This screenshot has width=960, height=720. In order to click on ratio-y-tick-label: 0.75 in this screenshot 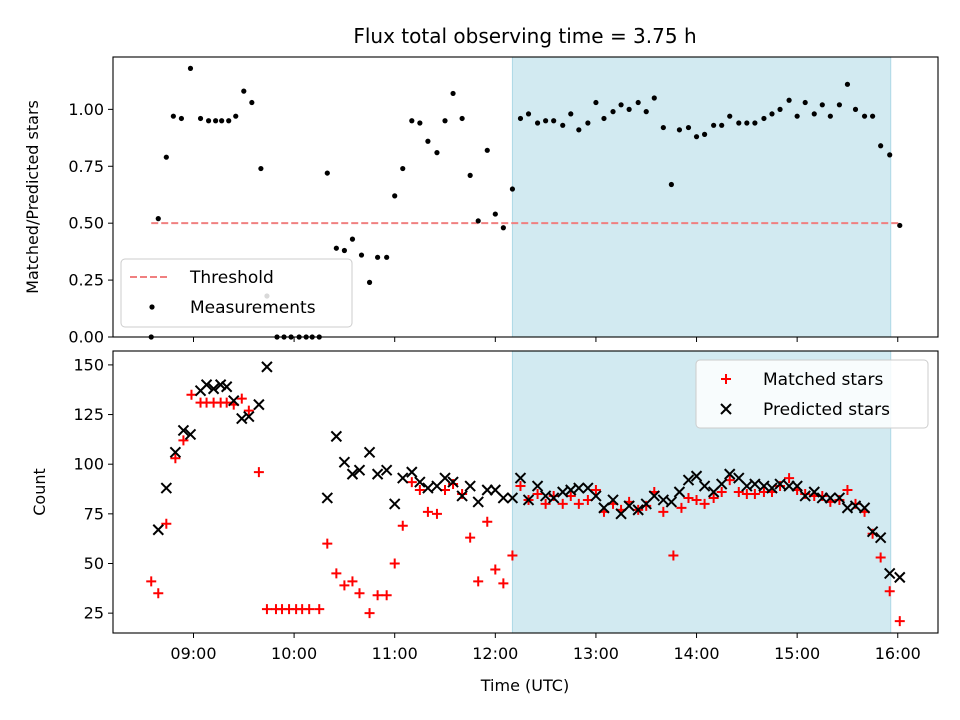, I will do `click(86, 166)`.